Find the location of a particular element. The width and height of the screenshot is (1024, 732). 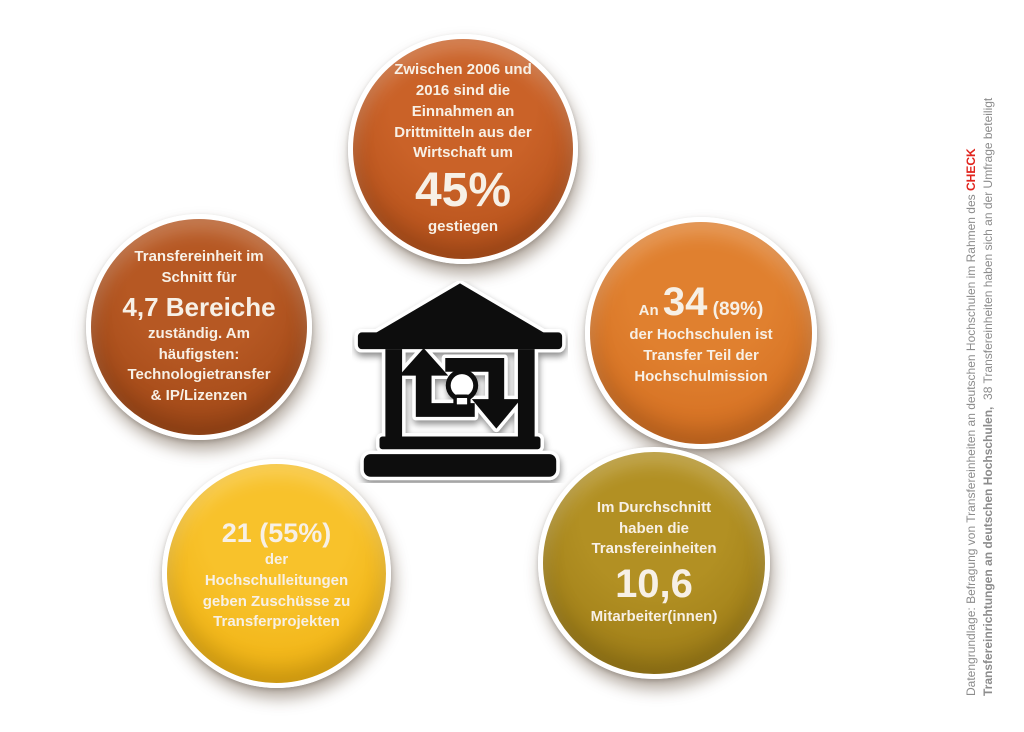

bubble-text-segment: (89%) is located at coordinates (735, 310).